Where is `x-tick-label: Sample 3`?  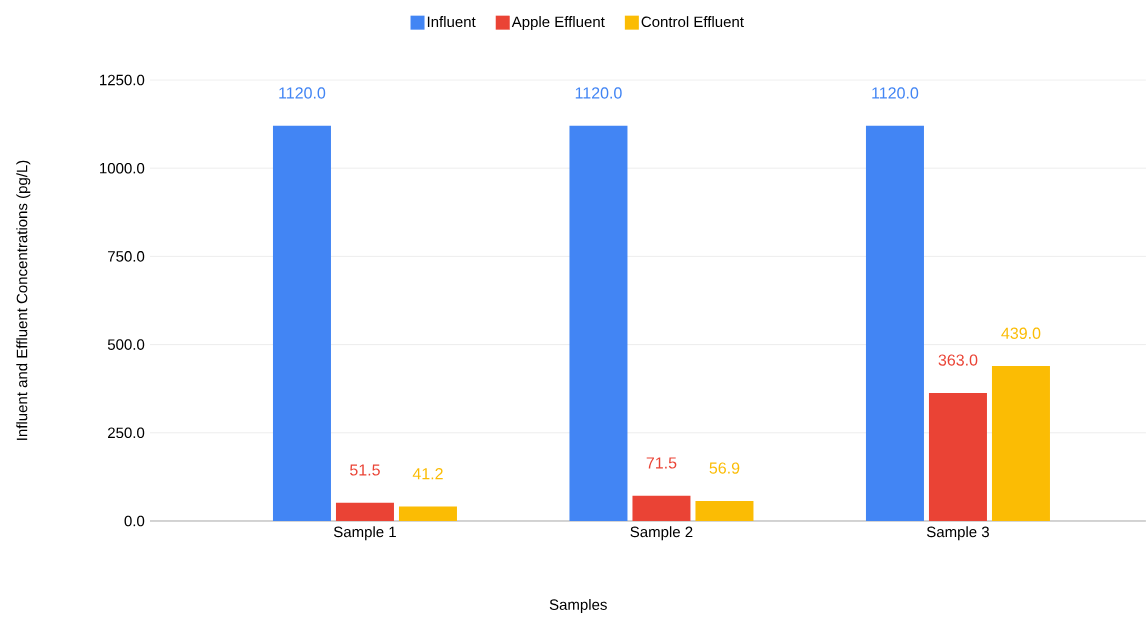 x-tick-label: Sample 3 is located at coordinates (957, 533).